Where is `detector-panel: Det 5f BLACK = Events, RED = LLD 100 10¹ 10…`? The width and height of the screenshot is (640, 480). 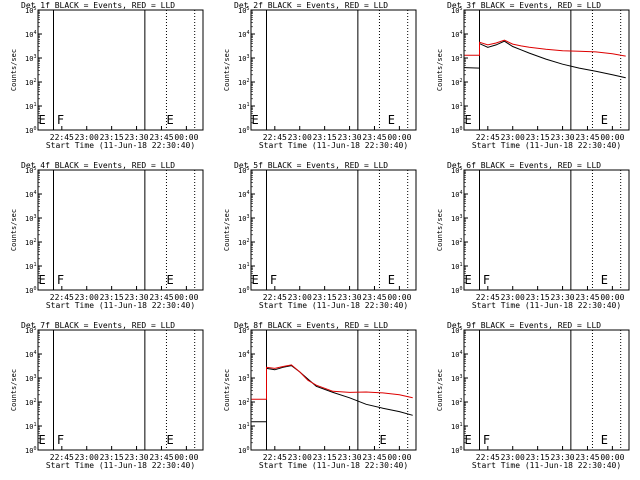 detector-panel: Det 5f BLACK = Events, RED = LLD 100 10¹ 10… is located at coordinates (320, 235).